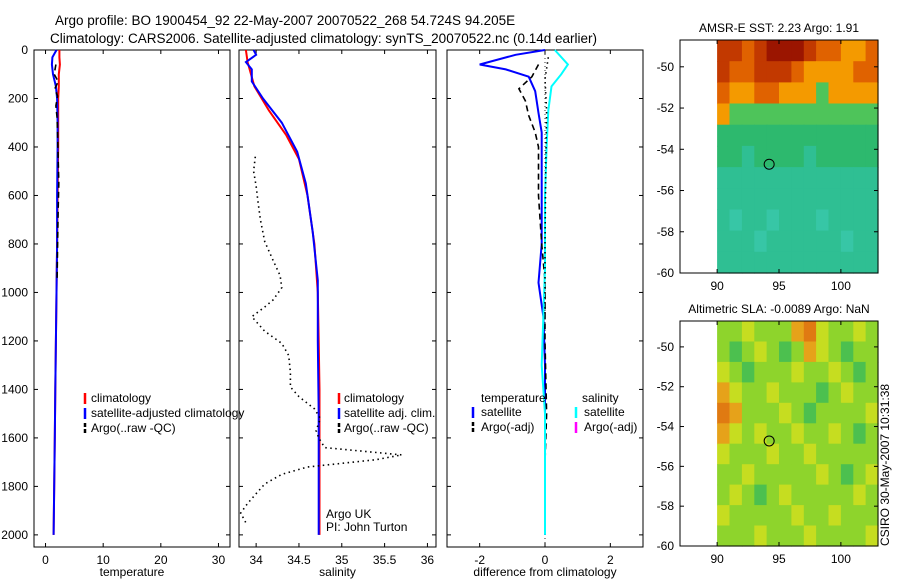 The image size is (900, 580). What do you see at coordinates (14, 341) in the screenshot?
I see `temperature-ytick-label: 1200` at bounding box center [14, 341].